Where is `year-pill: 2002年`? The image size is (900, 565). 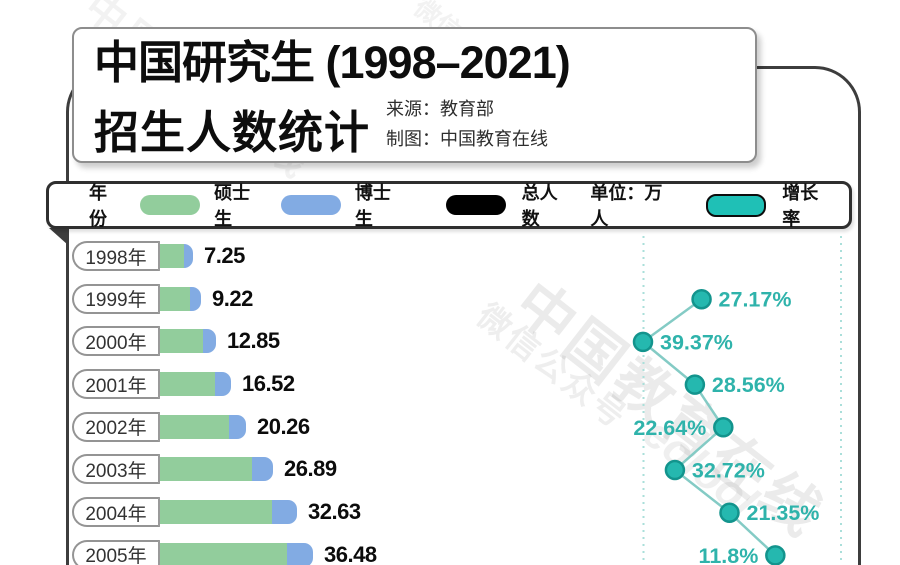 year-pill: 2002年 is located at coordinates (116, 426).